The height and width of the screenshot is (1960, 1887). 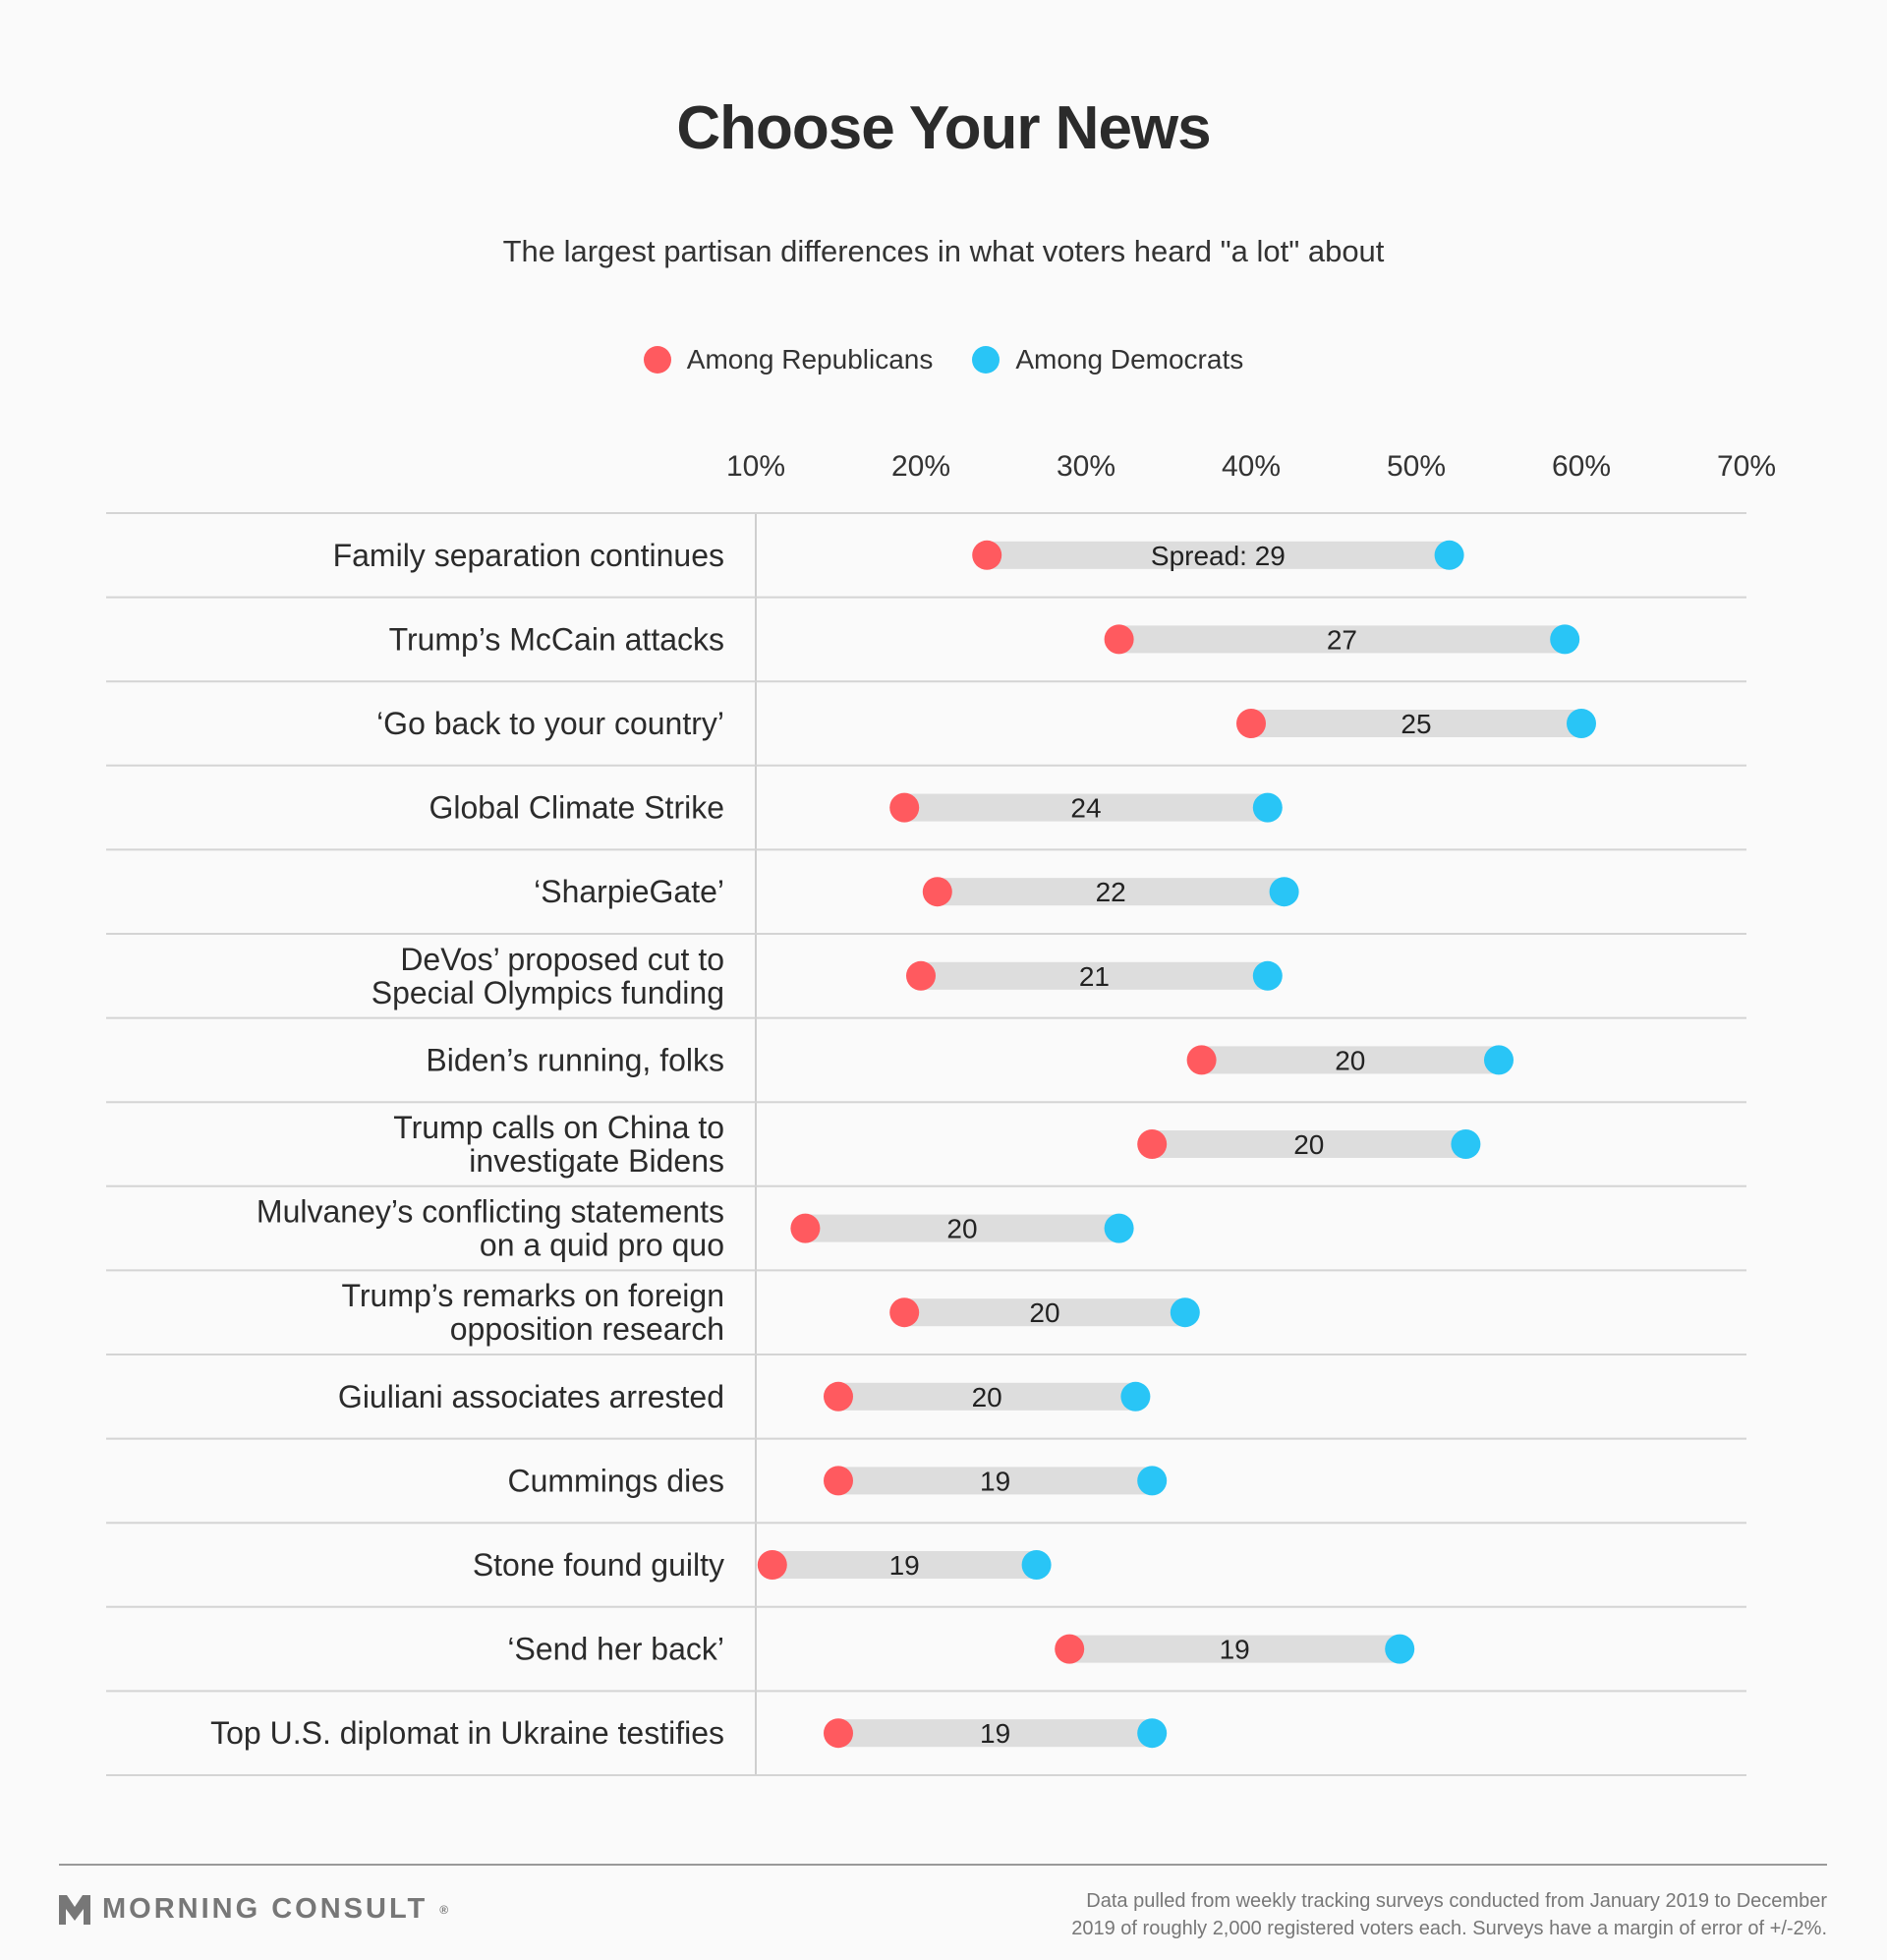 I want to click on row-label-line: Family separation continues, so click(x=528, y=555).